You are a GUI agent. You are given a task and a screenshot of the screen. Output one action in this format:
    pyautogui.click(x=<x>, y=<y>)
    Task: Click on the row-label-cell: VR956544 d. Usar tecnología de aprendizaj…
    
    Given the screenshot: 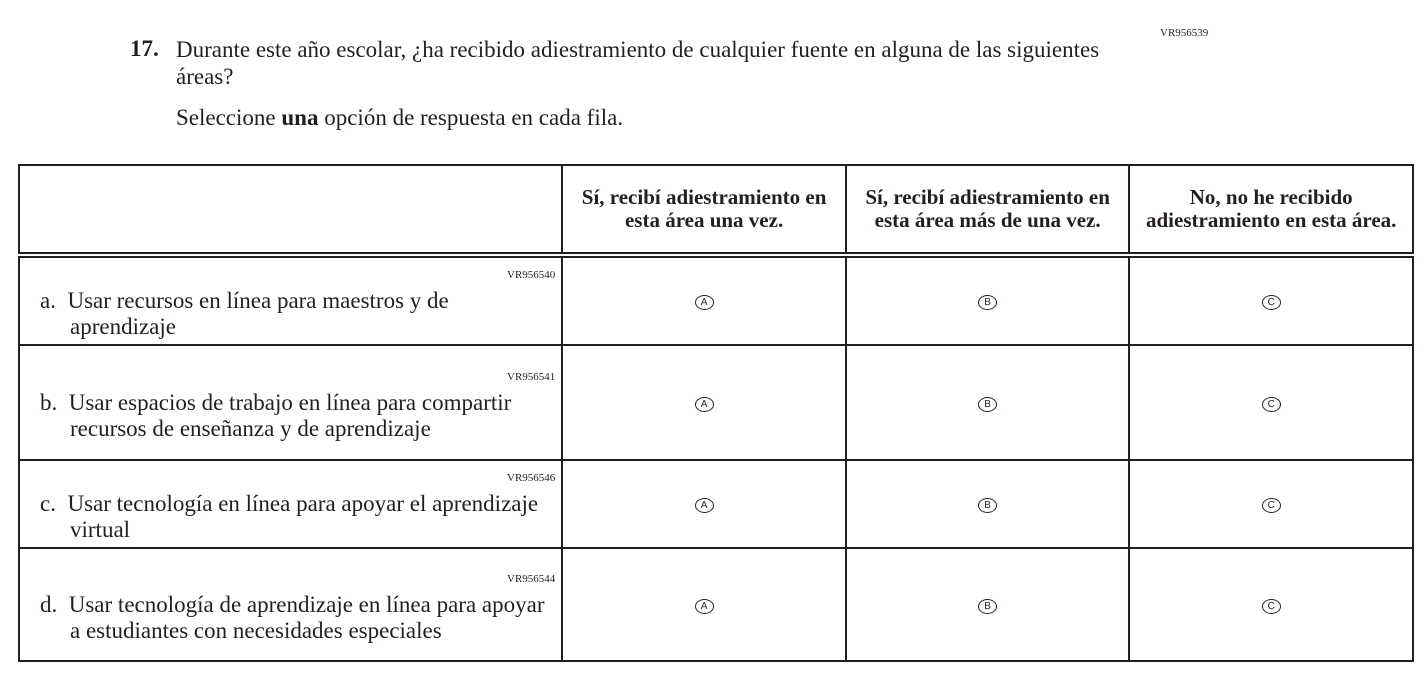 What is the action you would take?
    pyautogui.click(x=290, y=604)
    